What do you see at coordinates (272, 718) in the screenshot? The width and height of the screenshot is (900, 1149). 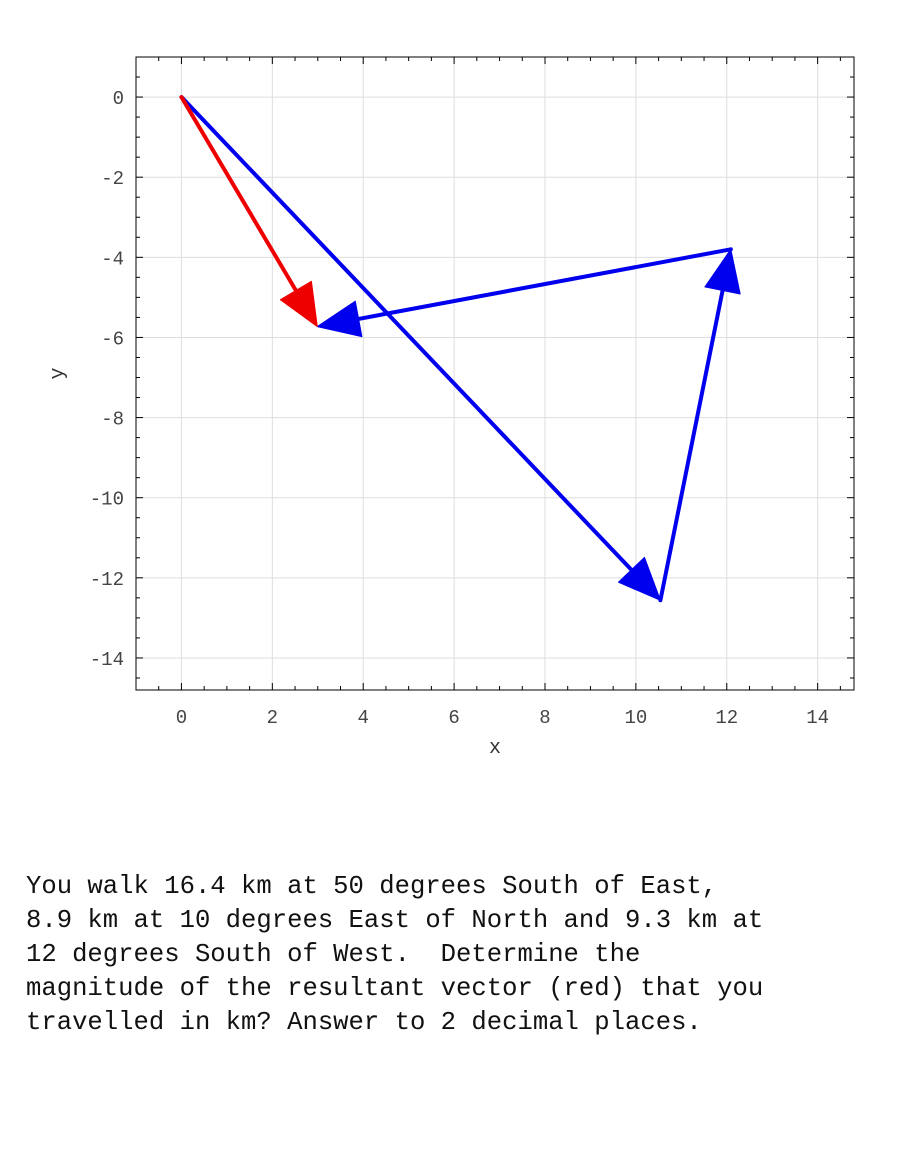 I see `x-tick-label: 2` at bounding box center [272, 718].